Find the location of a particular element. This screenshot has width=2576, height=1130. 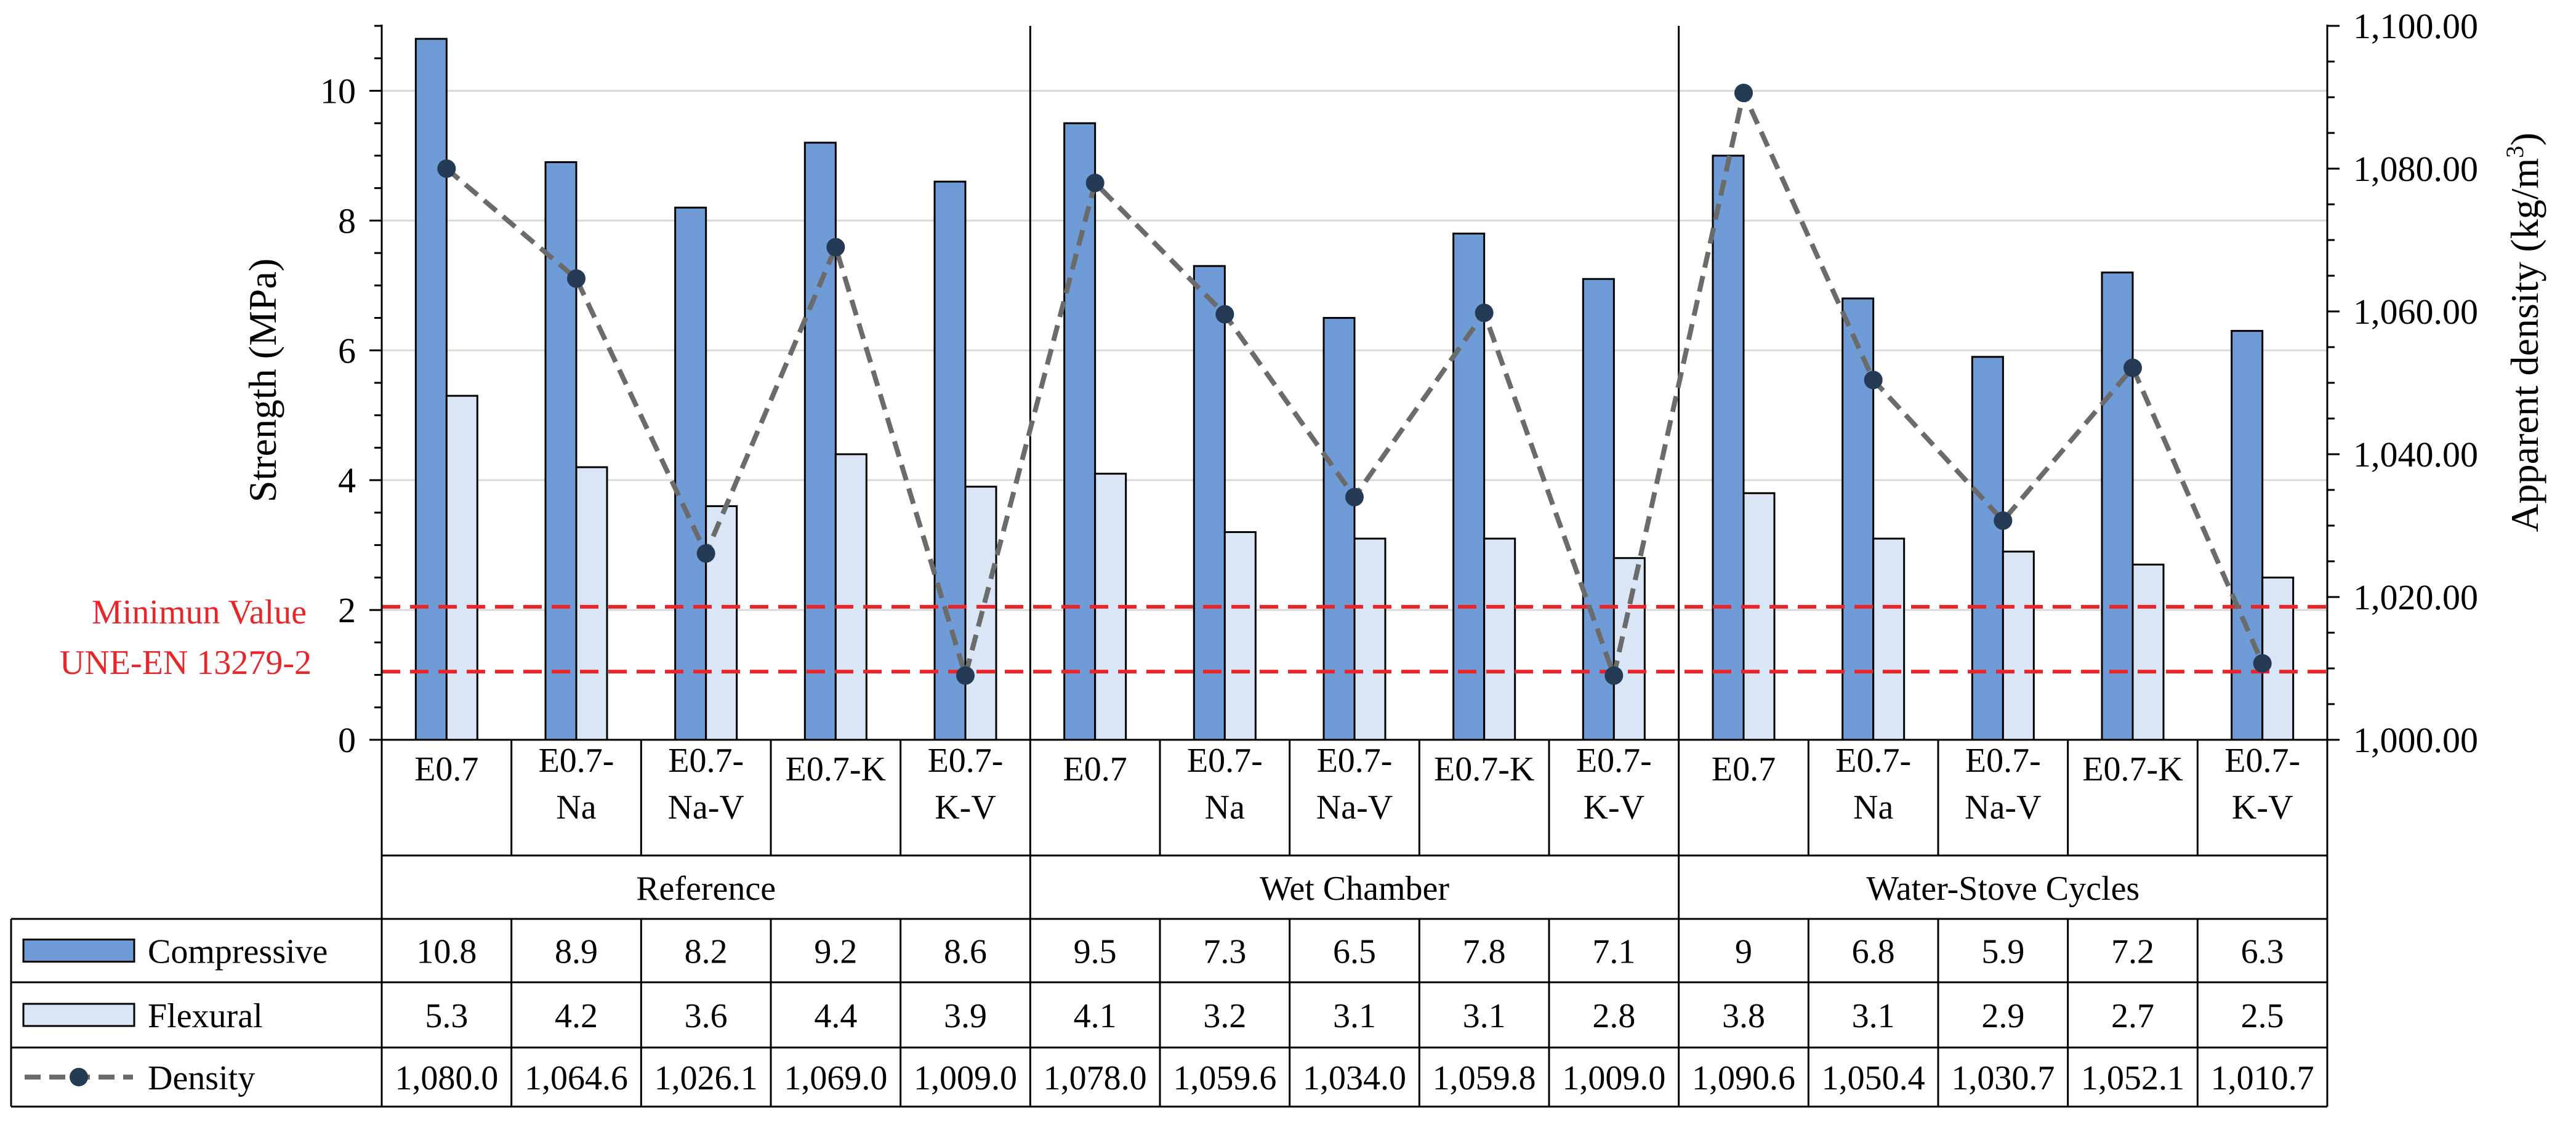

group-label: Water-Stove Cycles is located at coordinates (2002, 889).